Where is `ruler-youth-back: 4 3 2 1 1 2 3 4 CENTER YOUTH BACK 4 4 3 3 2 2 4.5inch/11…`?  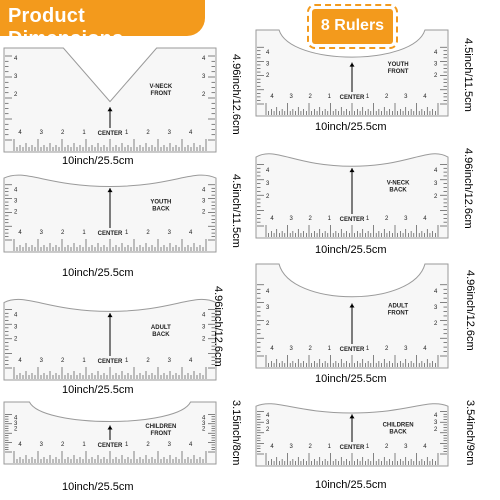
ruler-youth-back: 4 3 2 1 1 2 3 4 CENTER YOUTH BACK 4 4 3 3 2 2 4.5inch/11… is located at coordinates (122, 210).